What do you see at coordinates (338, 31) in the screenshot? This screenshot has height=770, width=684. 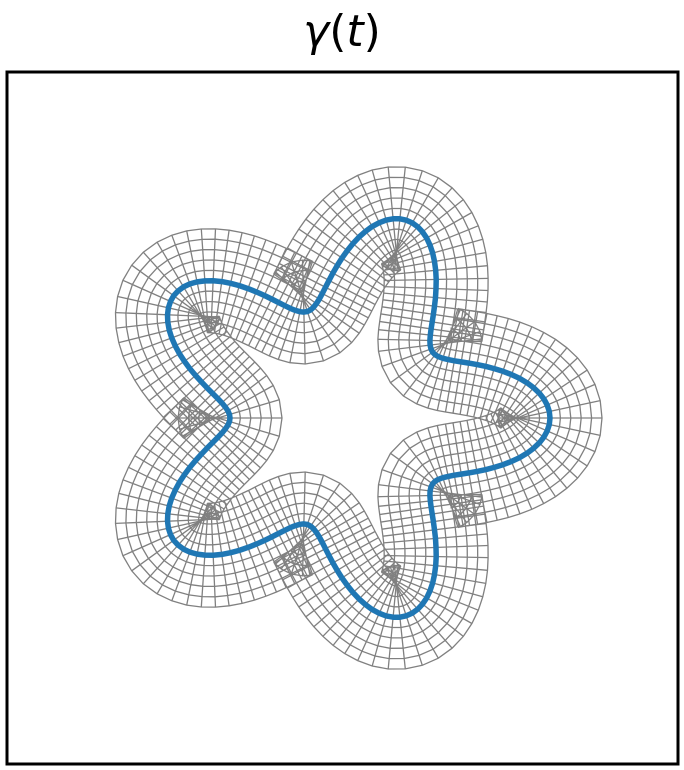 I see `title-open-paren: (` at bounding box center [338, 31].